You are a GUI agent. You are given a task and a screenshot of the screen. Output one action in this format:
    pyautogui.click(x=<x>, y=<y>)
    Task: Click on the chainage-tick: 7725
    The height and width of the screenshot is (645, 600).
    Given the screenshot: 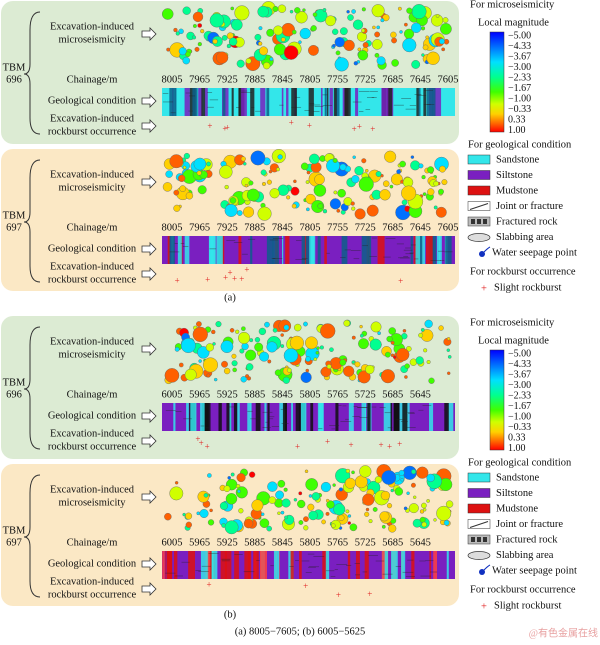 What is the action you would take?
    pyautogui.click(x=365, y=227)
    